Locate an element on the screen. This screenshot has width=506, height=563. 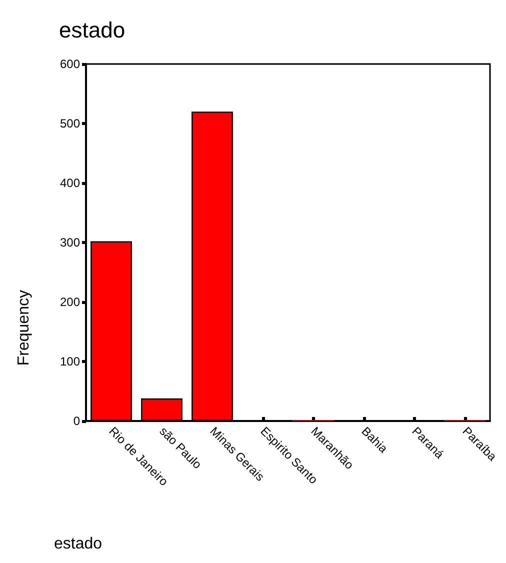
y-tick-label: 300 is located at coordinates (70, 243).